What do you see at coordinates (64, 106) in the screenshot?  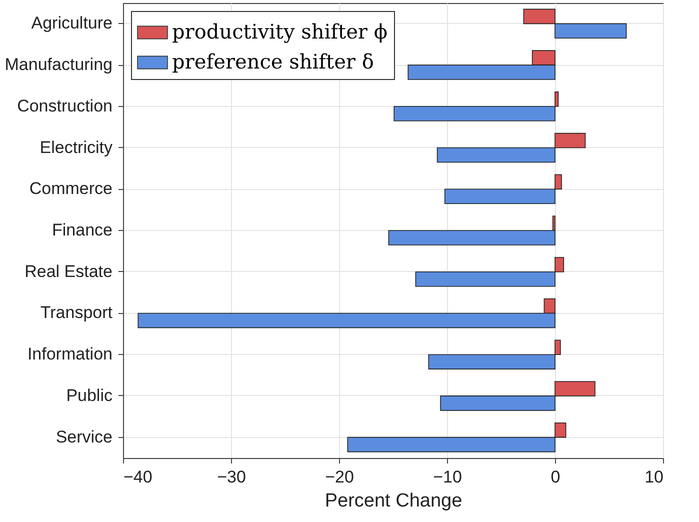 I see `y-tick-label: Construction` at bounding box center [64, 106].